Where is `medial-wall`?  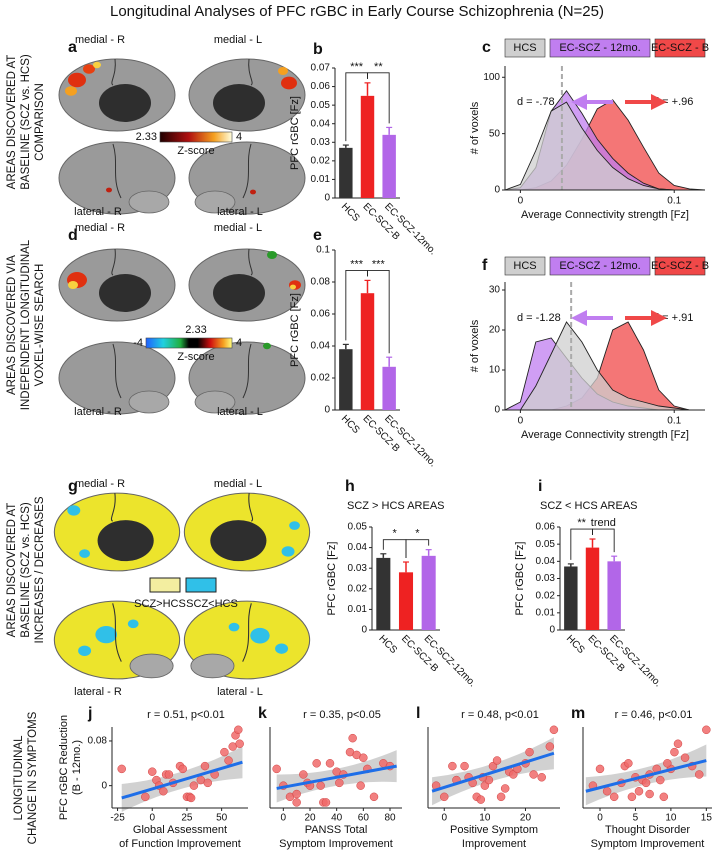
medial-wall is located at coordinates (239, 103).